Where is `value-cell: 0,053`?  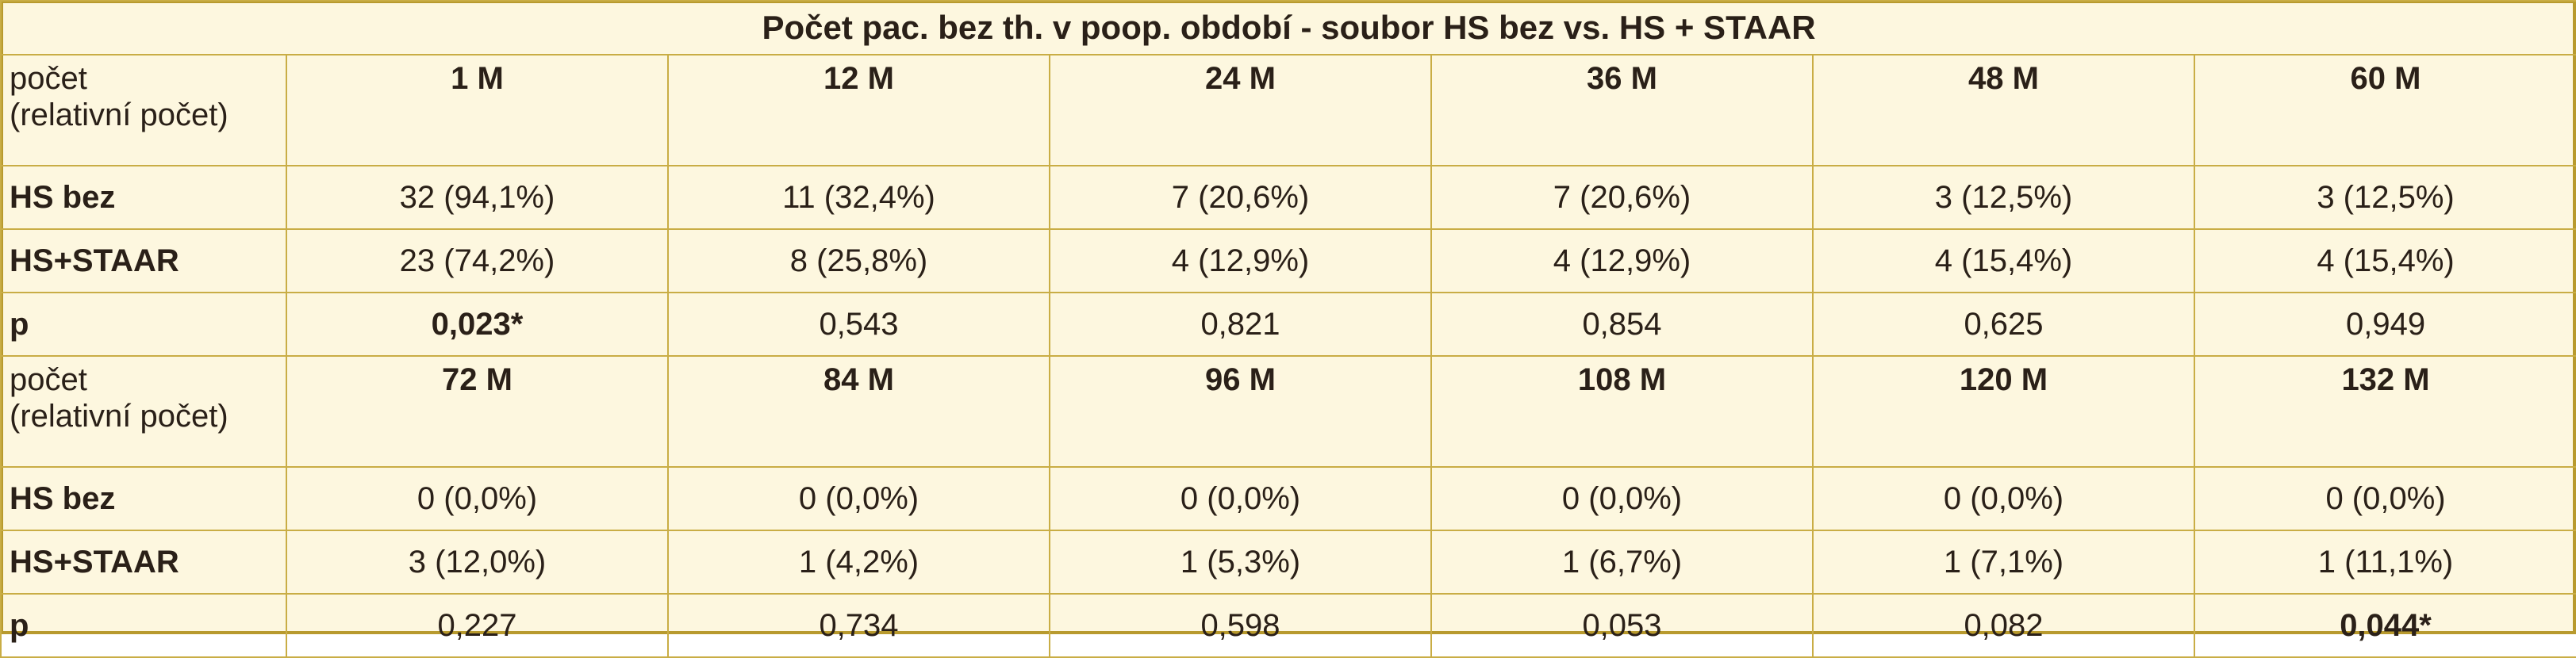
value-cell: 0,053 is located at coordinates (1622, 626).